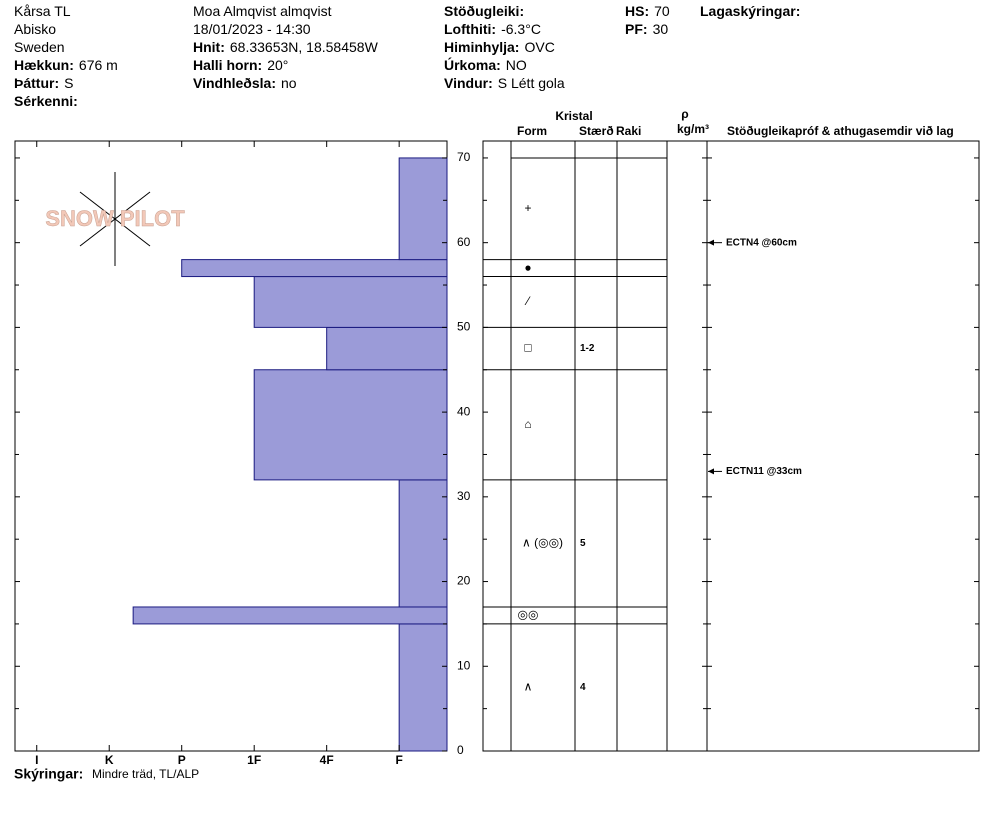  I want to click on x-tick-label: I, so click(36, 760).